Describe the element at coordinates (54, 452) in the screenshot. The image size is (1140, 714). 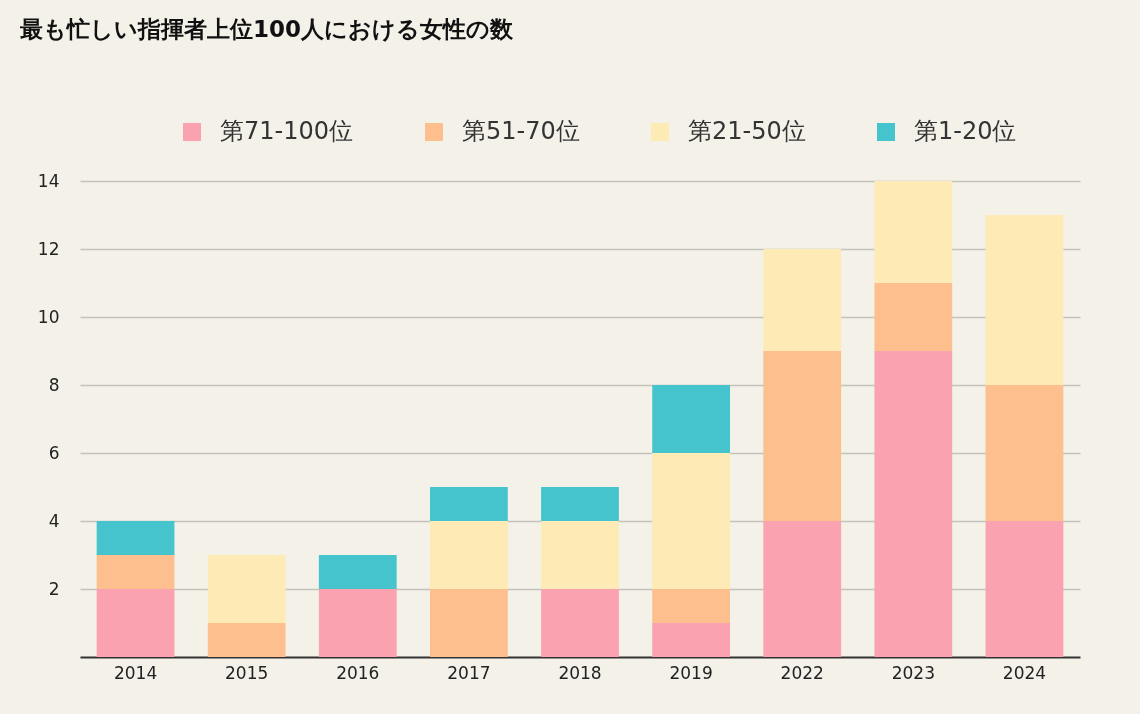
I see `y-tick-label: 6` at that location.